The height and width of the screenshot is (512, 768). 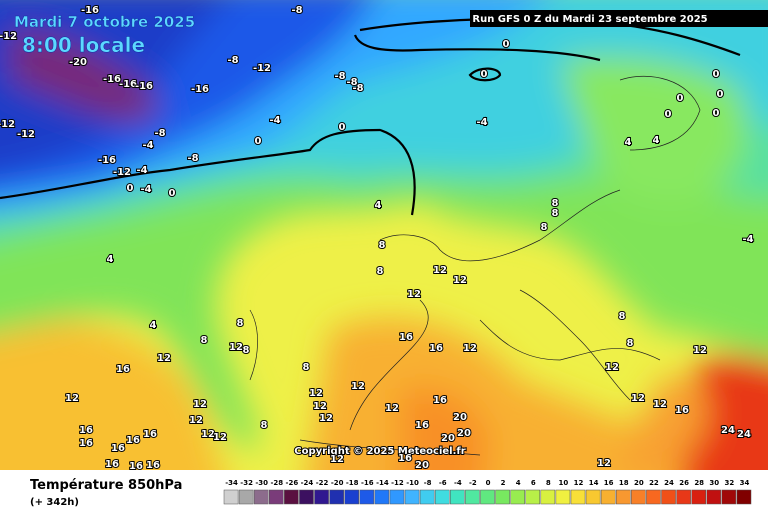 What do you see at coordinates (104, 22) in the screenshot?
I see `forecast-date: Mardi 7 octobre 2025` at bounding box center [104, 22].